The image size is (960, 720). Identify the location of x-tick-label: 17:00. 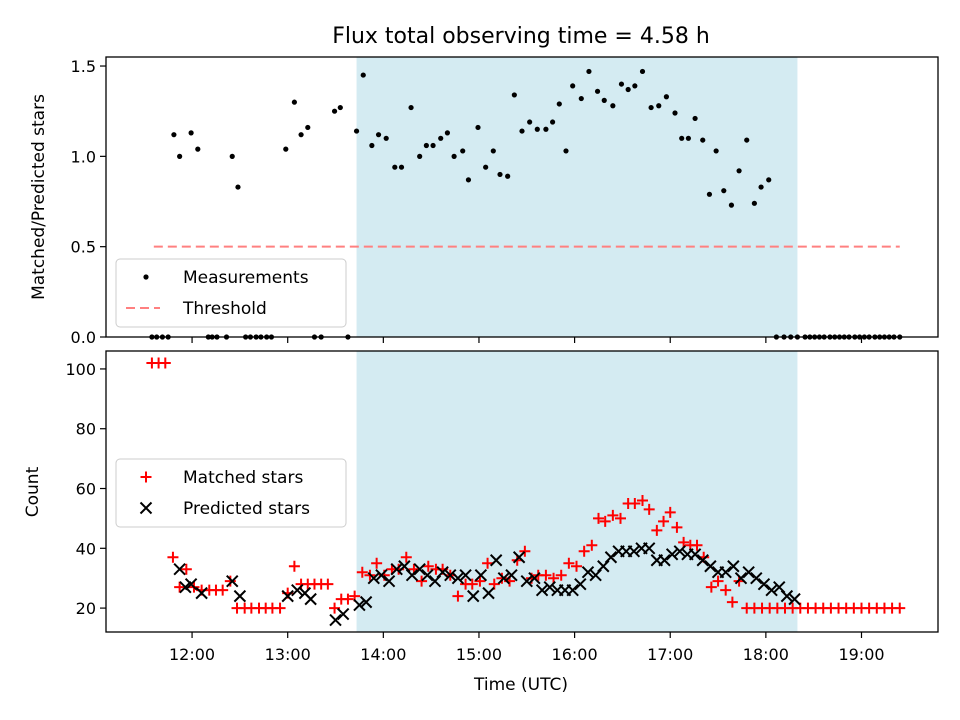
(670, 654).